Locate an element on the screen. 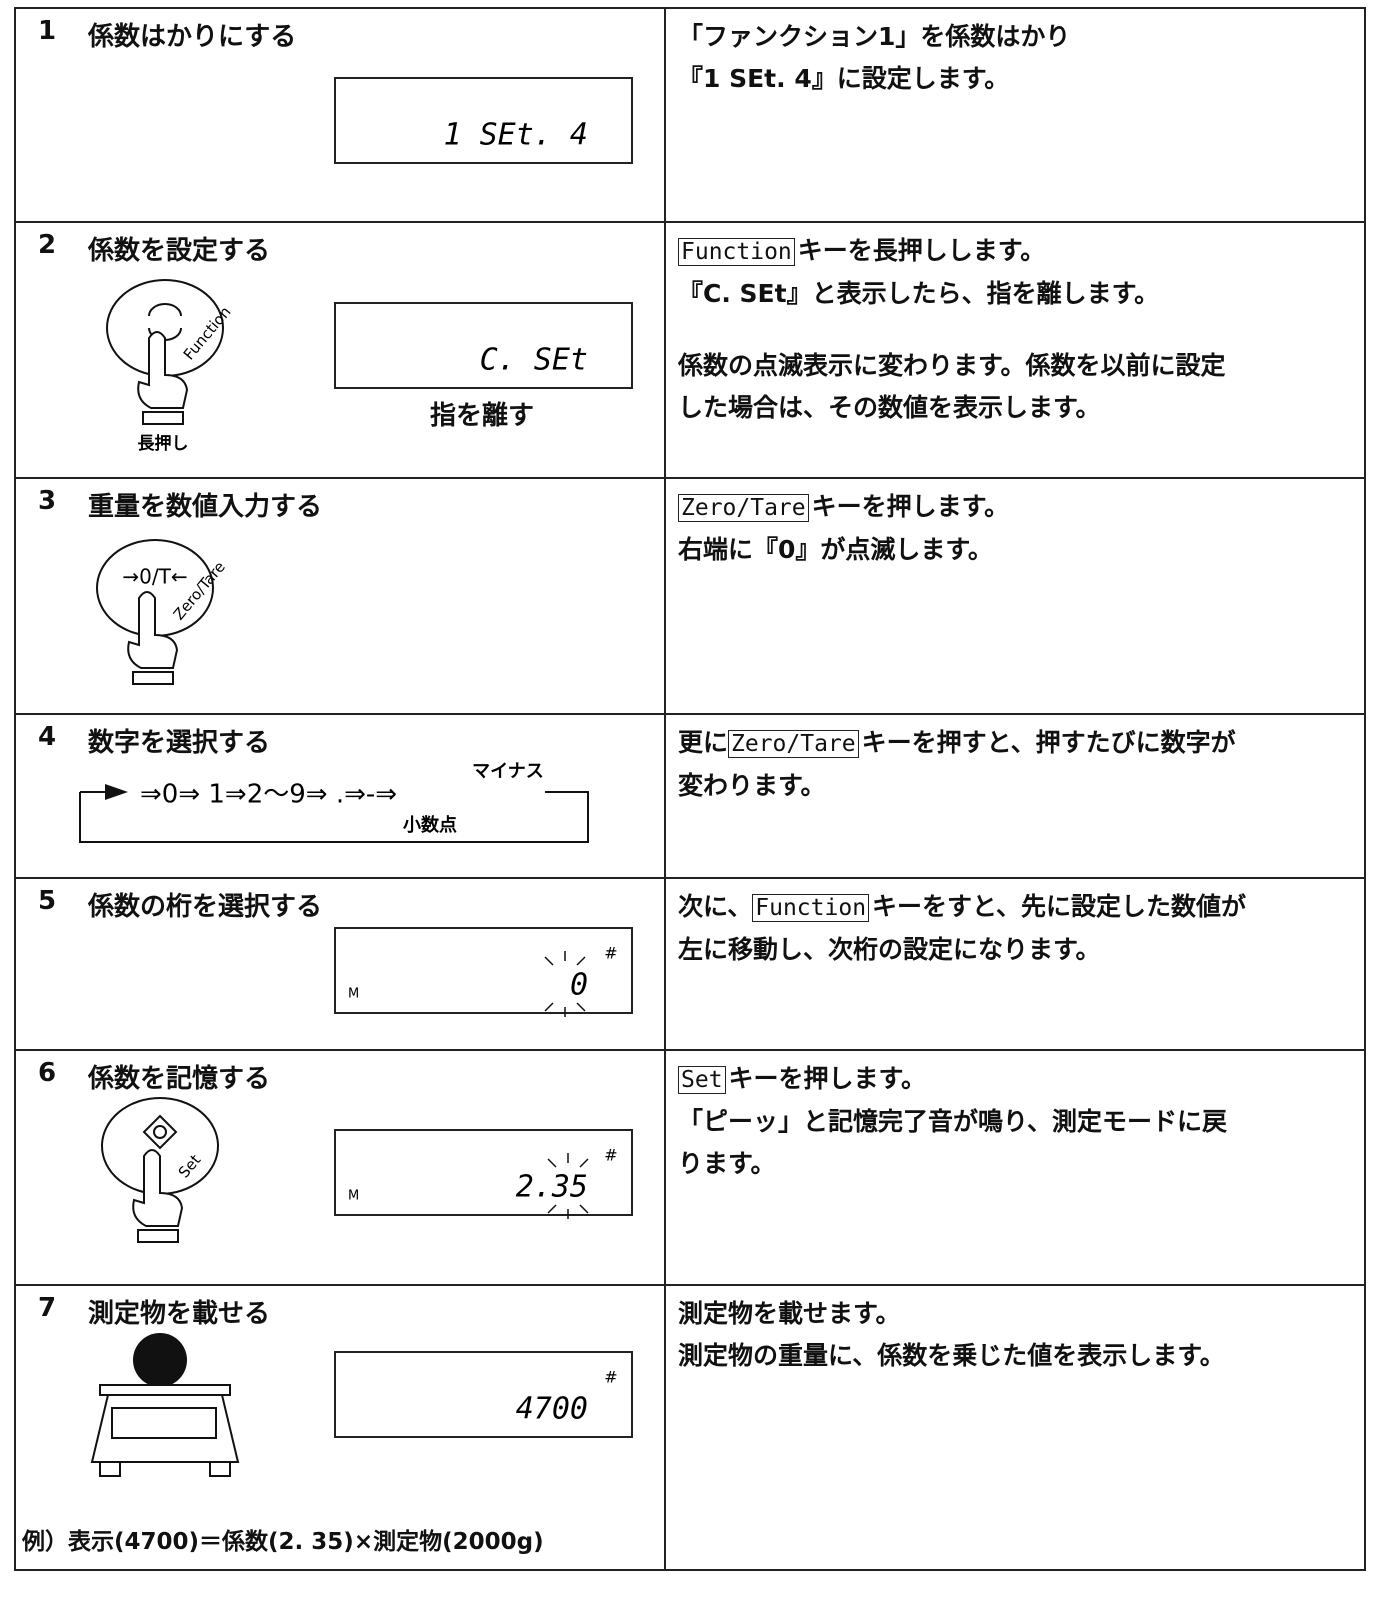 This screenshot has height=1600, width=1393. paragraph: Set キーを押します。「ピーッ」と記憶完了音が鳴り、測定モードに戻 ります。 is located at coordinates (952, 1121).